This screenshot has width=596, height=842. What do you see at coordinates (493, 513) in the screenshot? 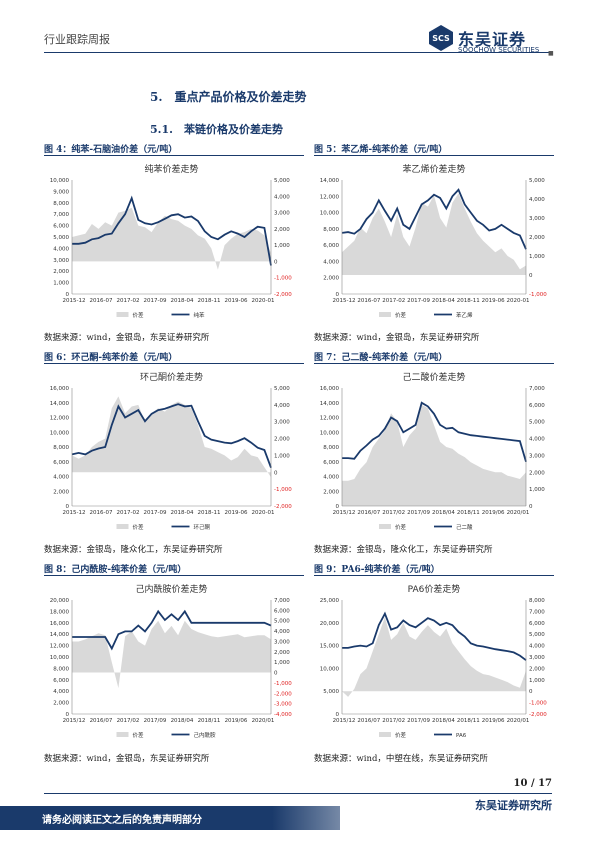
I see `x-tick-label: 2019/06` at bounding box center [493, 513].